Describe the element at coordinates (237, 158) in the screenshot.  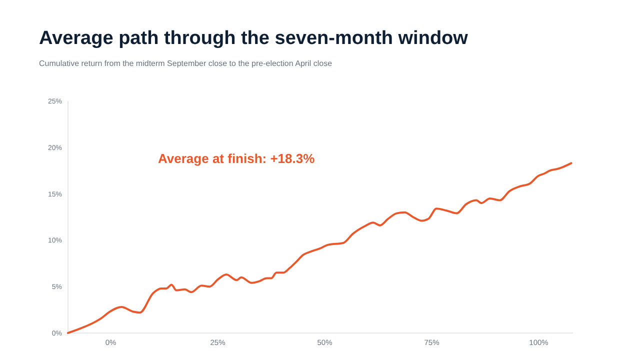
I see `annotation: Average at finish: +18.3%` at that location.